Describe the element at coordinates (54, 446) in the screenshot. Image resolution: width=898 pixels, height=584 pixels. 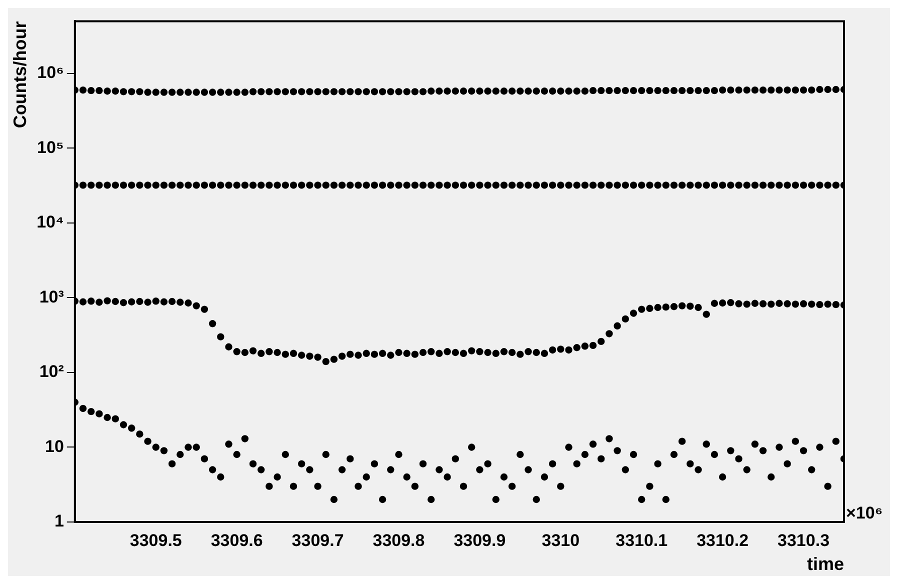
I see `y-tick-label: 10` at that location.